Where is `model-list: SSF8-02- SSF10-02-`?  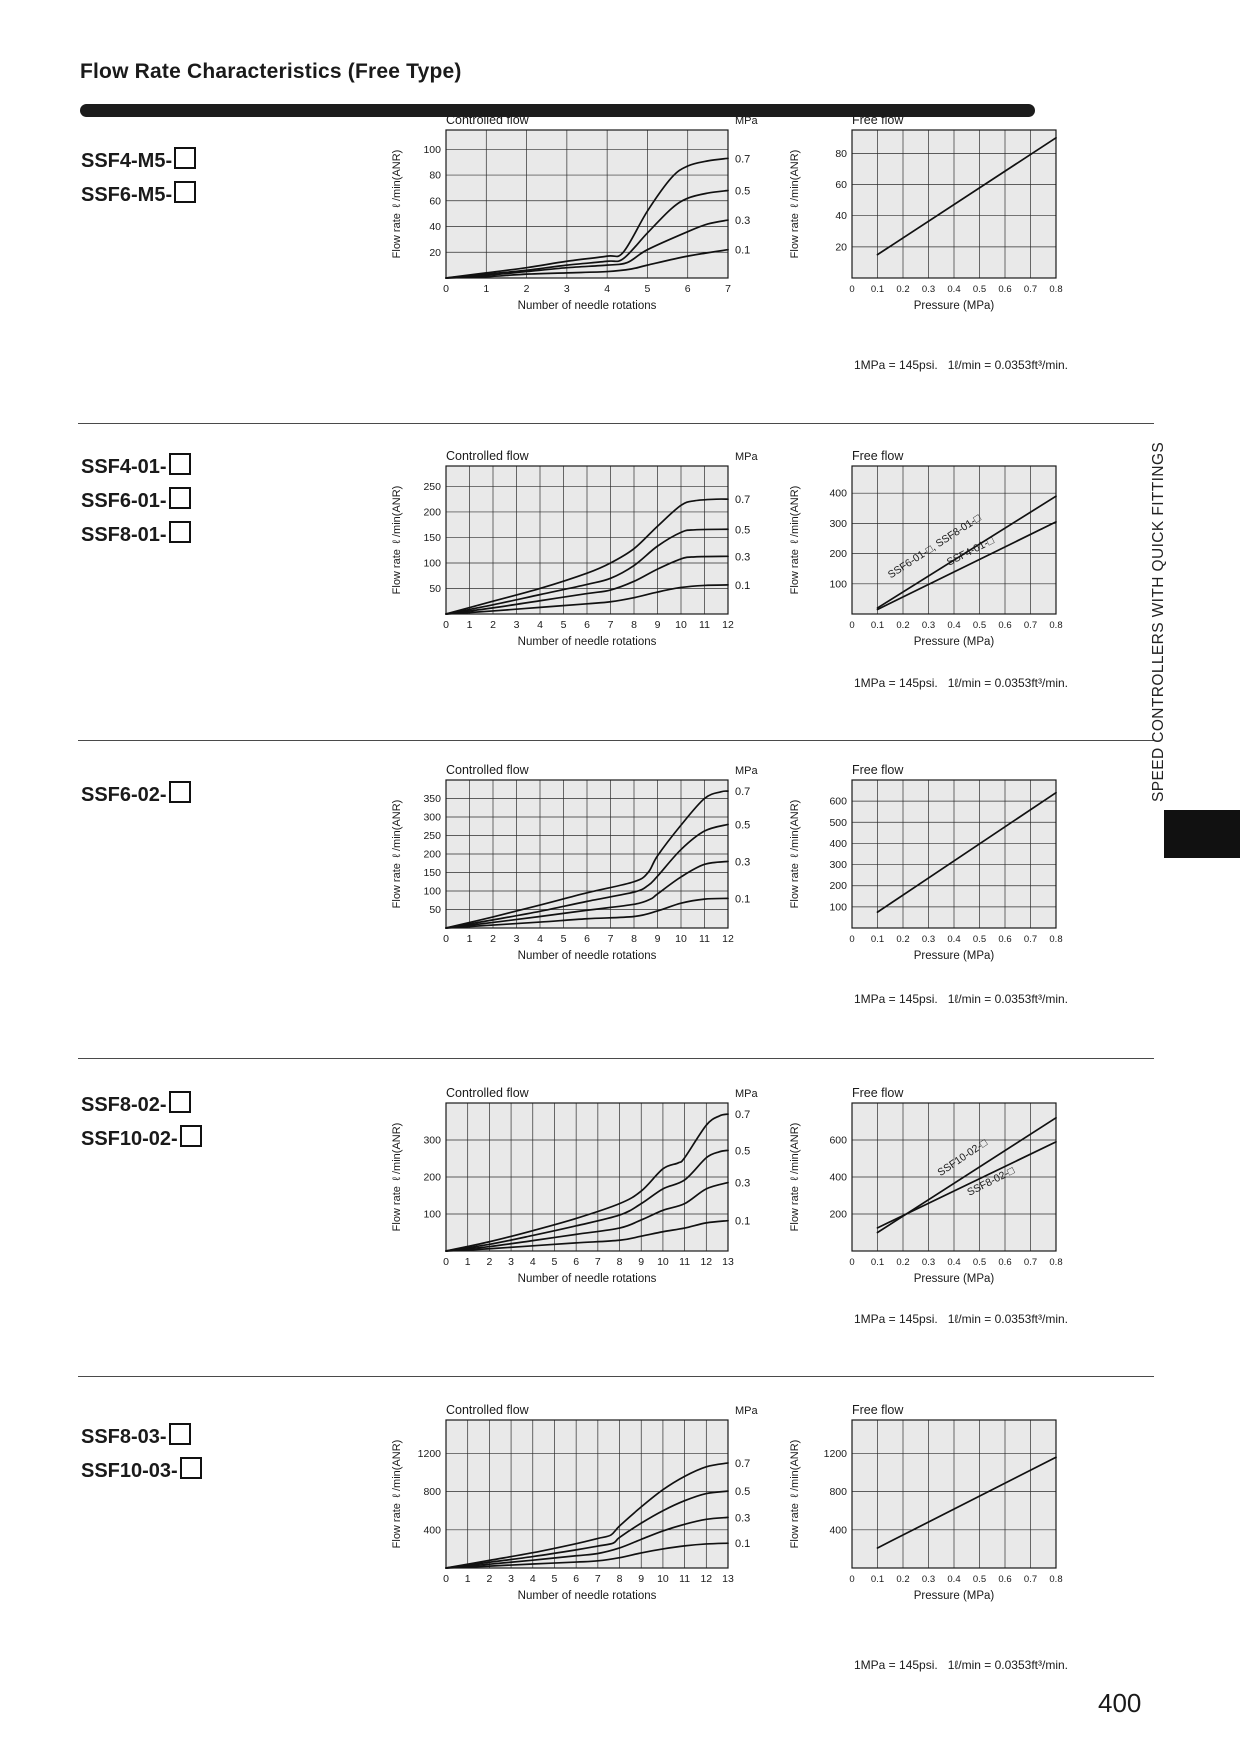 model-list: SSF8-02- SSF10-02- is located at coordinates (141, 1122).